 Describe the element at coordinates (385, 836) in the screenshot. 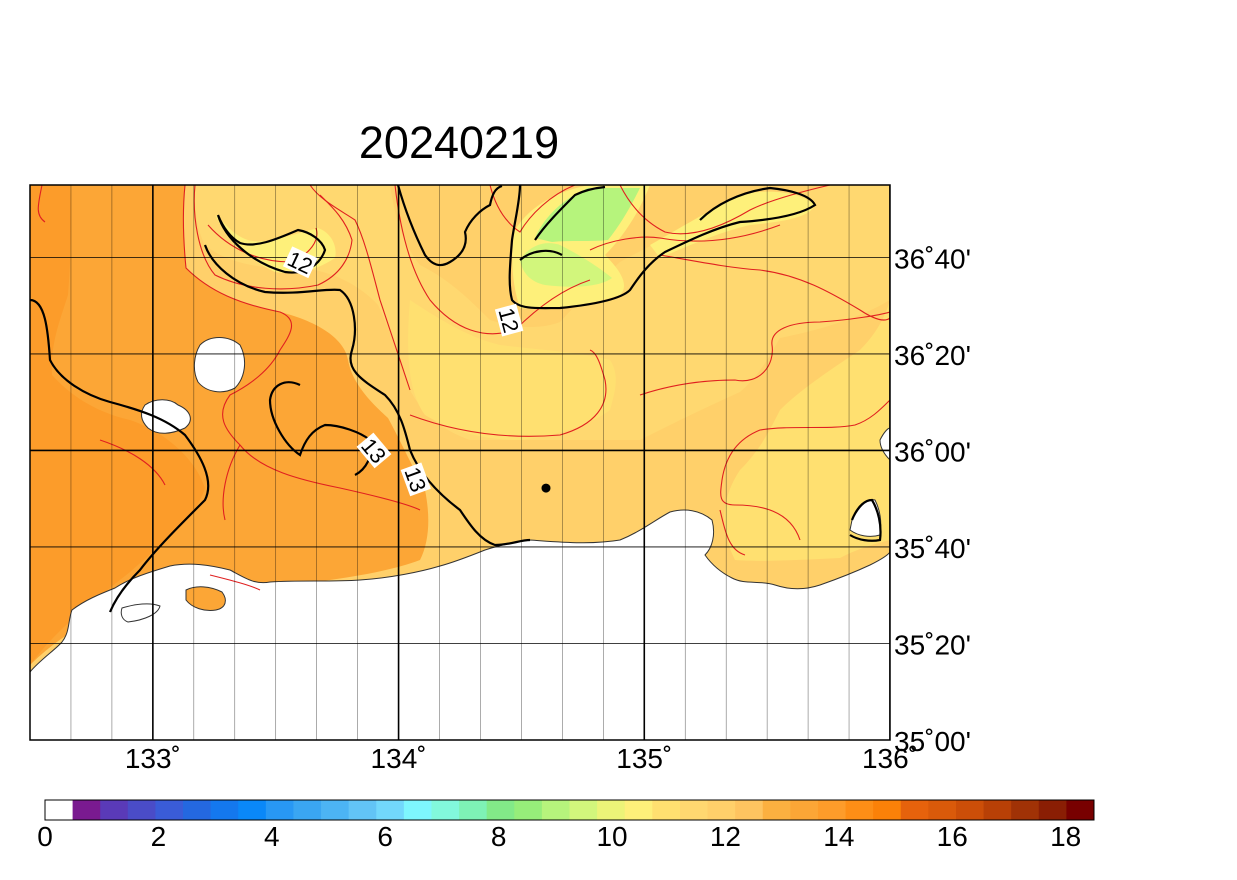

I see `colorbar-tick-label: 6` at that location.